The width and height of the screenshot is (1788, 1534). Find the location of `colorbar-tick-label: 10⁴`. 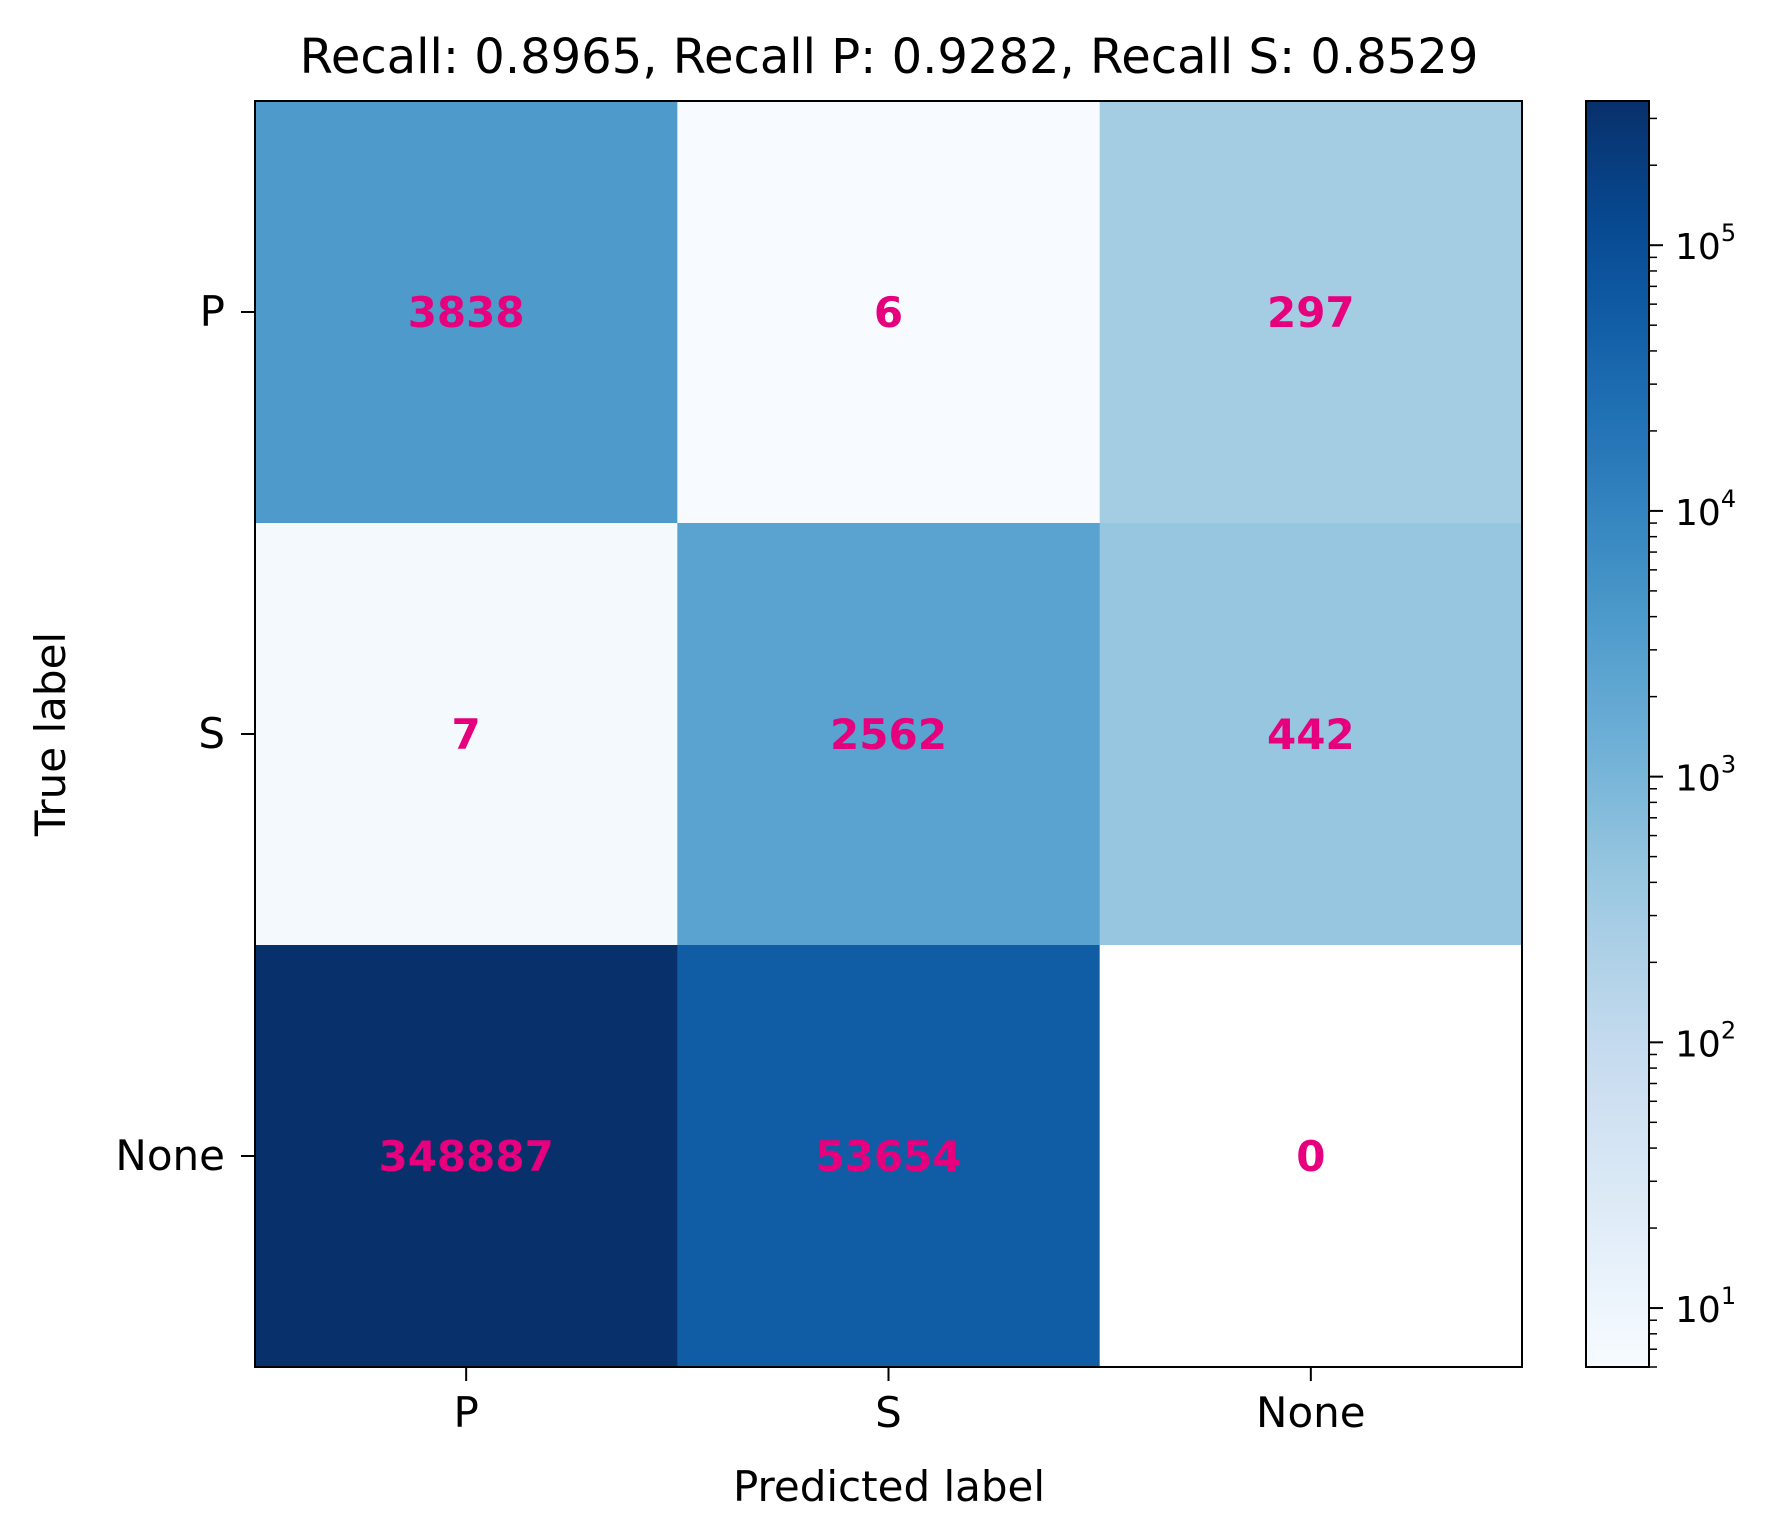

colorbar-tick-label: 10⁴ is located at coordinates (1705, 509).